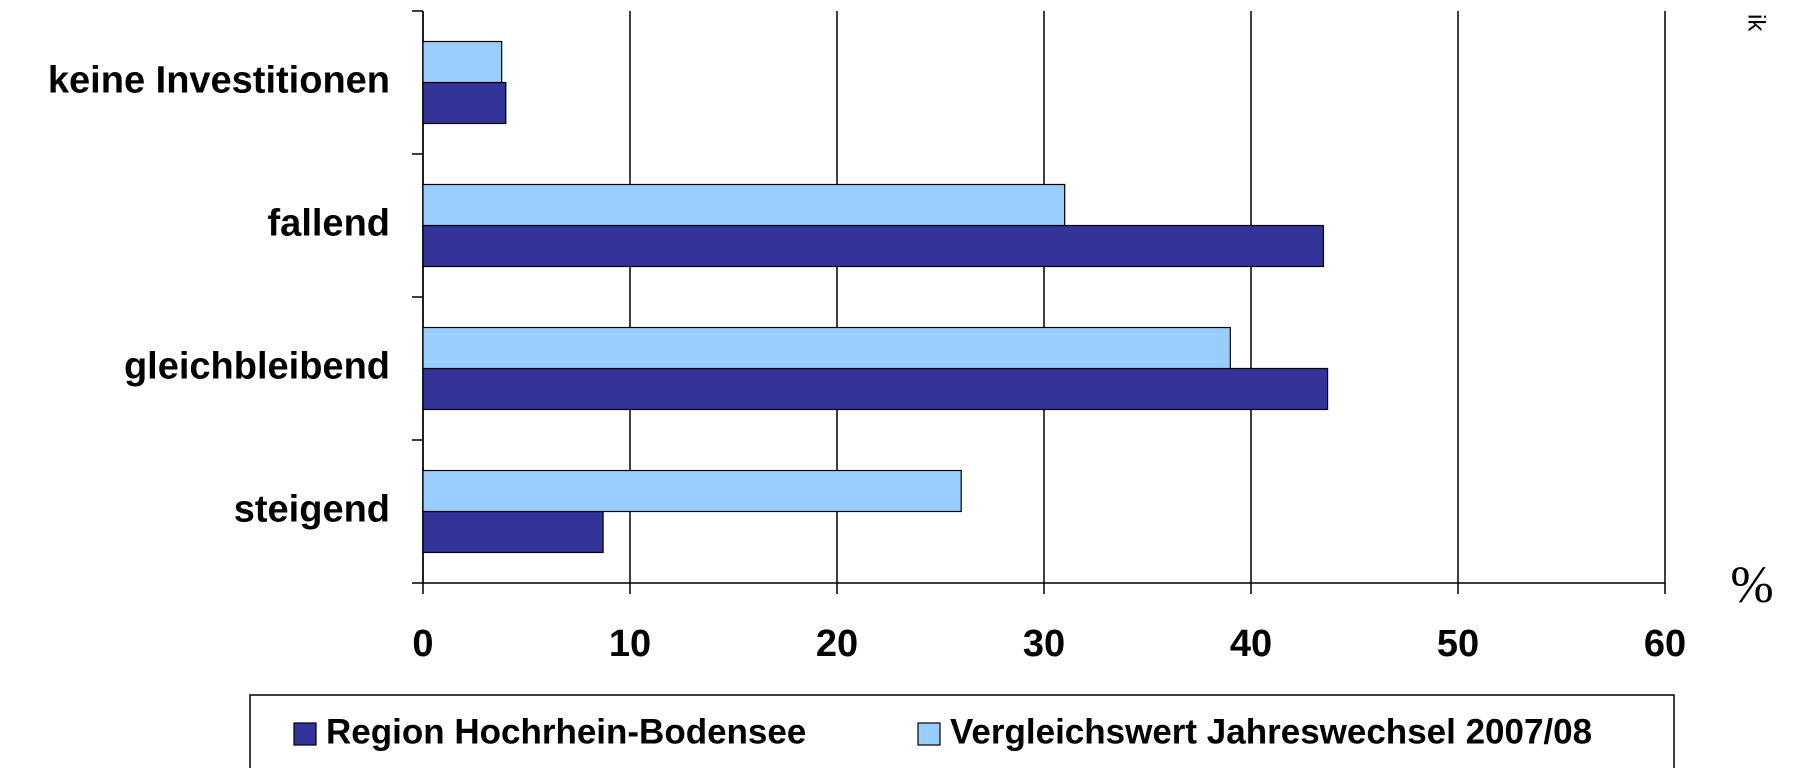 The height and width of the screenshot is (768, 1793). Describe the element at coordinates (1751, 585) in the screenshot. I see `x-unit: %` at that location.